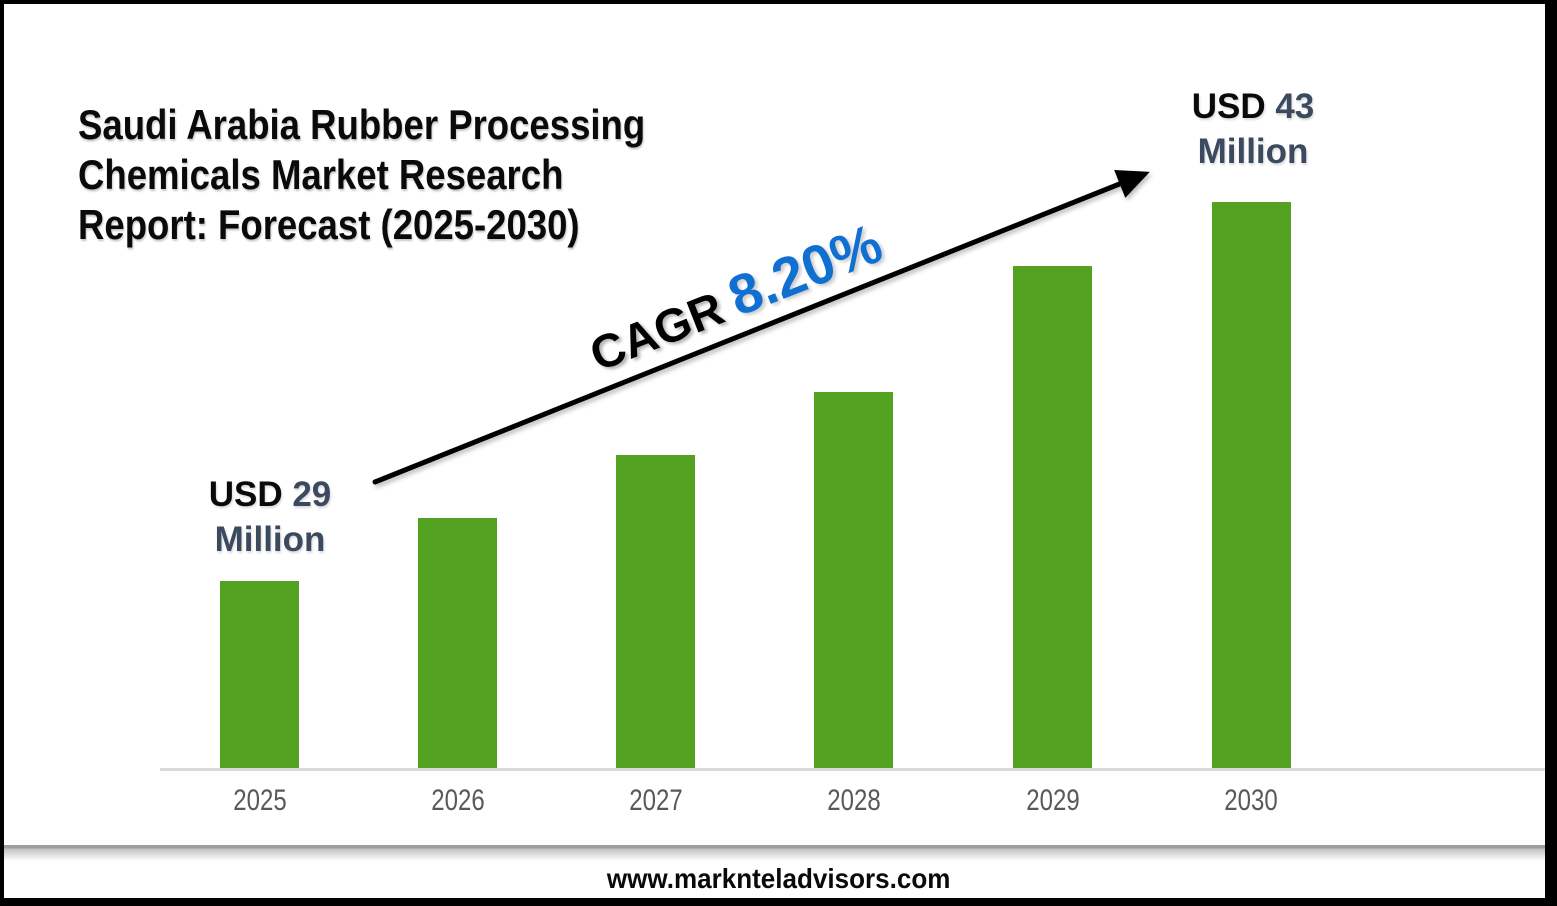 The image size is (1557, 906). What do you see at coordinates (362, 124) in the screenshot?
I see `chart-title-line1: Saudi Arabia Rubber Processing` at bounding box center [362, 124].